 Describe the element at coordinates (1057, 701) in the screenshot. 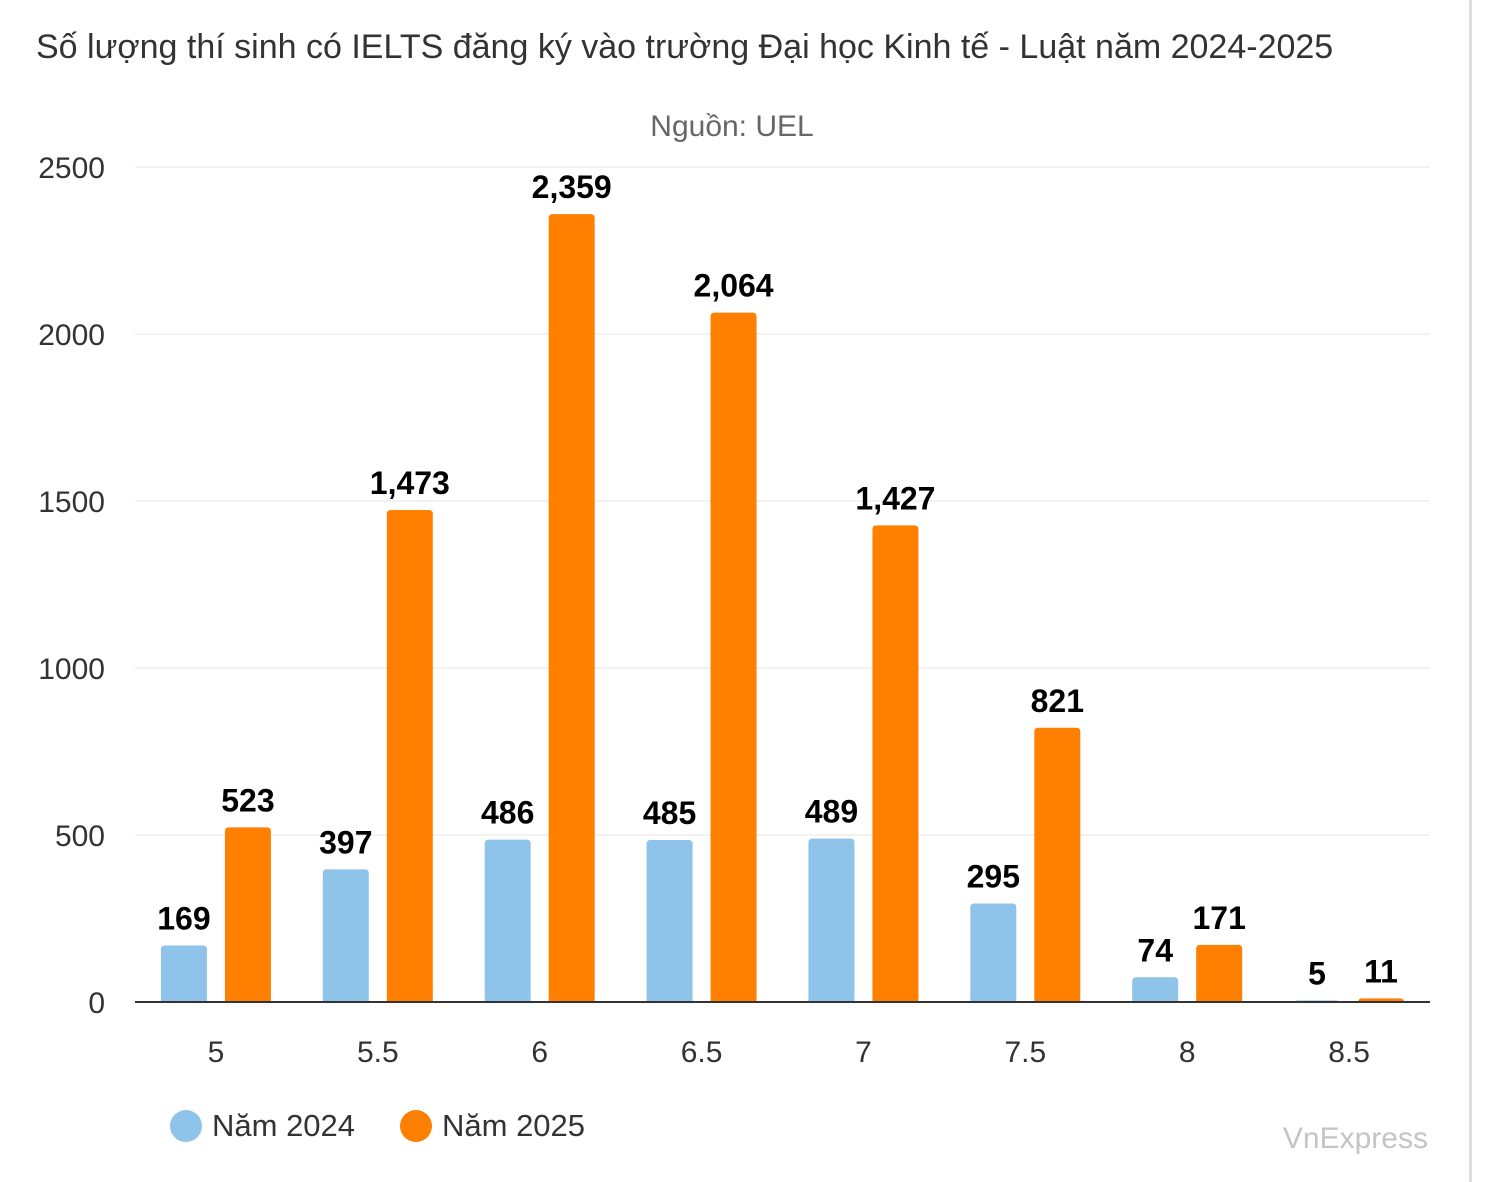

I see `data-label: 821` at that location.